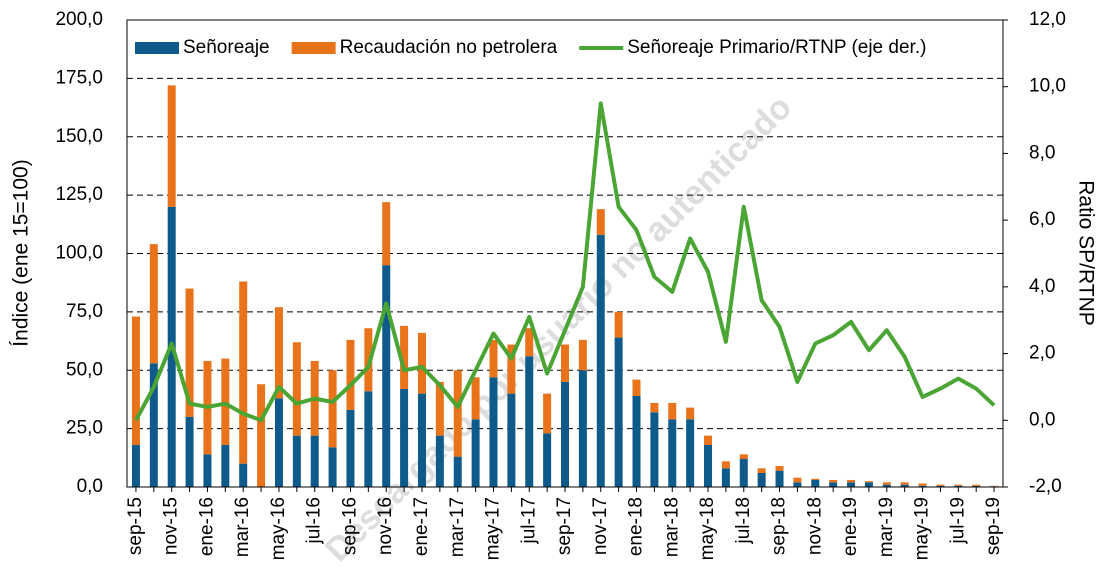  Describe the element at coordinates (993, 526) in the screenshot. I see `x-tick-label: sep-19` at that location.